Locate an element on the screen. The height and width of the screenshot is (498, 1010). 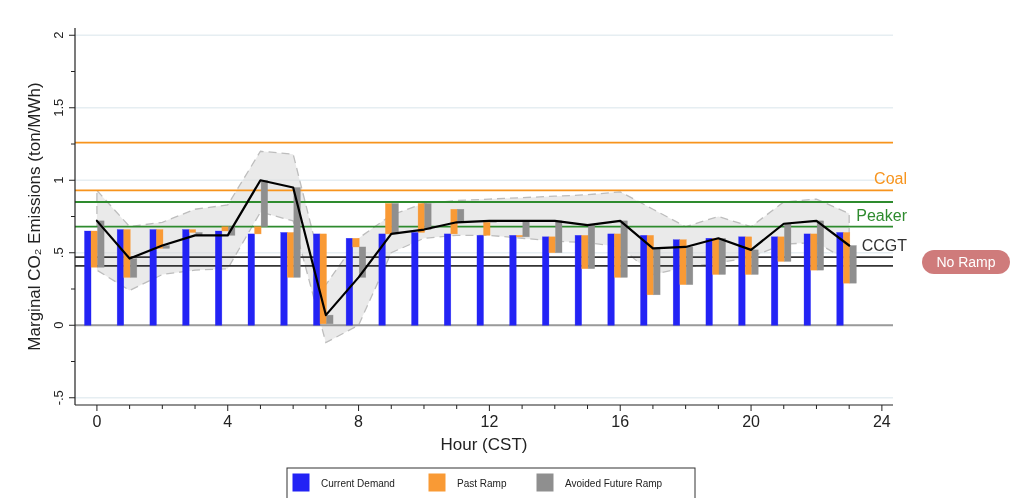
y-axis-title: Marginal CO₂ Emissions (ton/MWh) is located at coordinates (34, 216).